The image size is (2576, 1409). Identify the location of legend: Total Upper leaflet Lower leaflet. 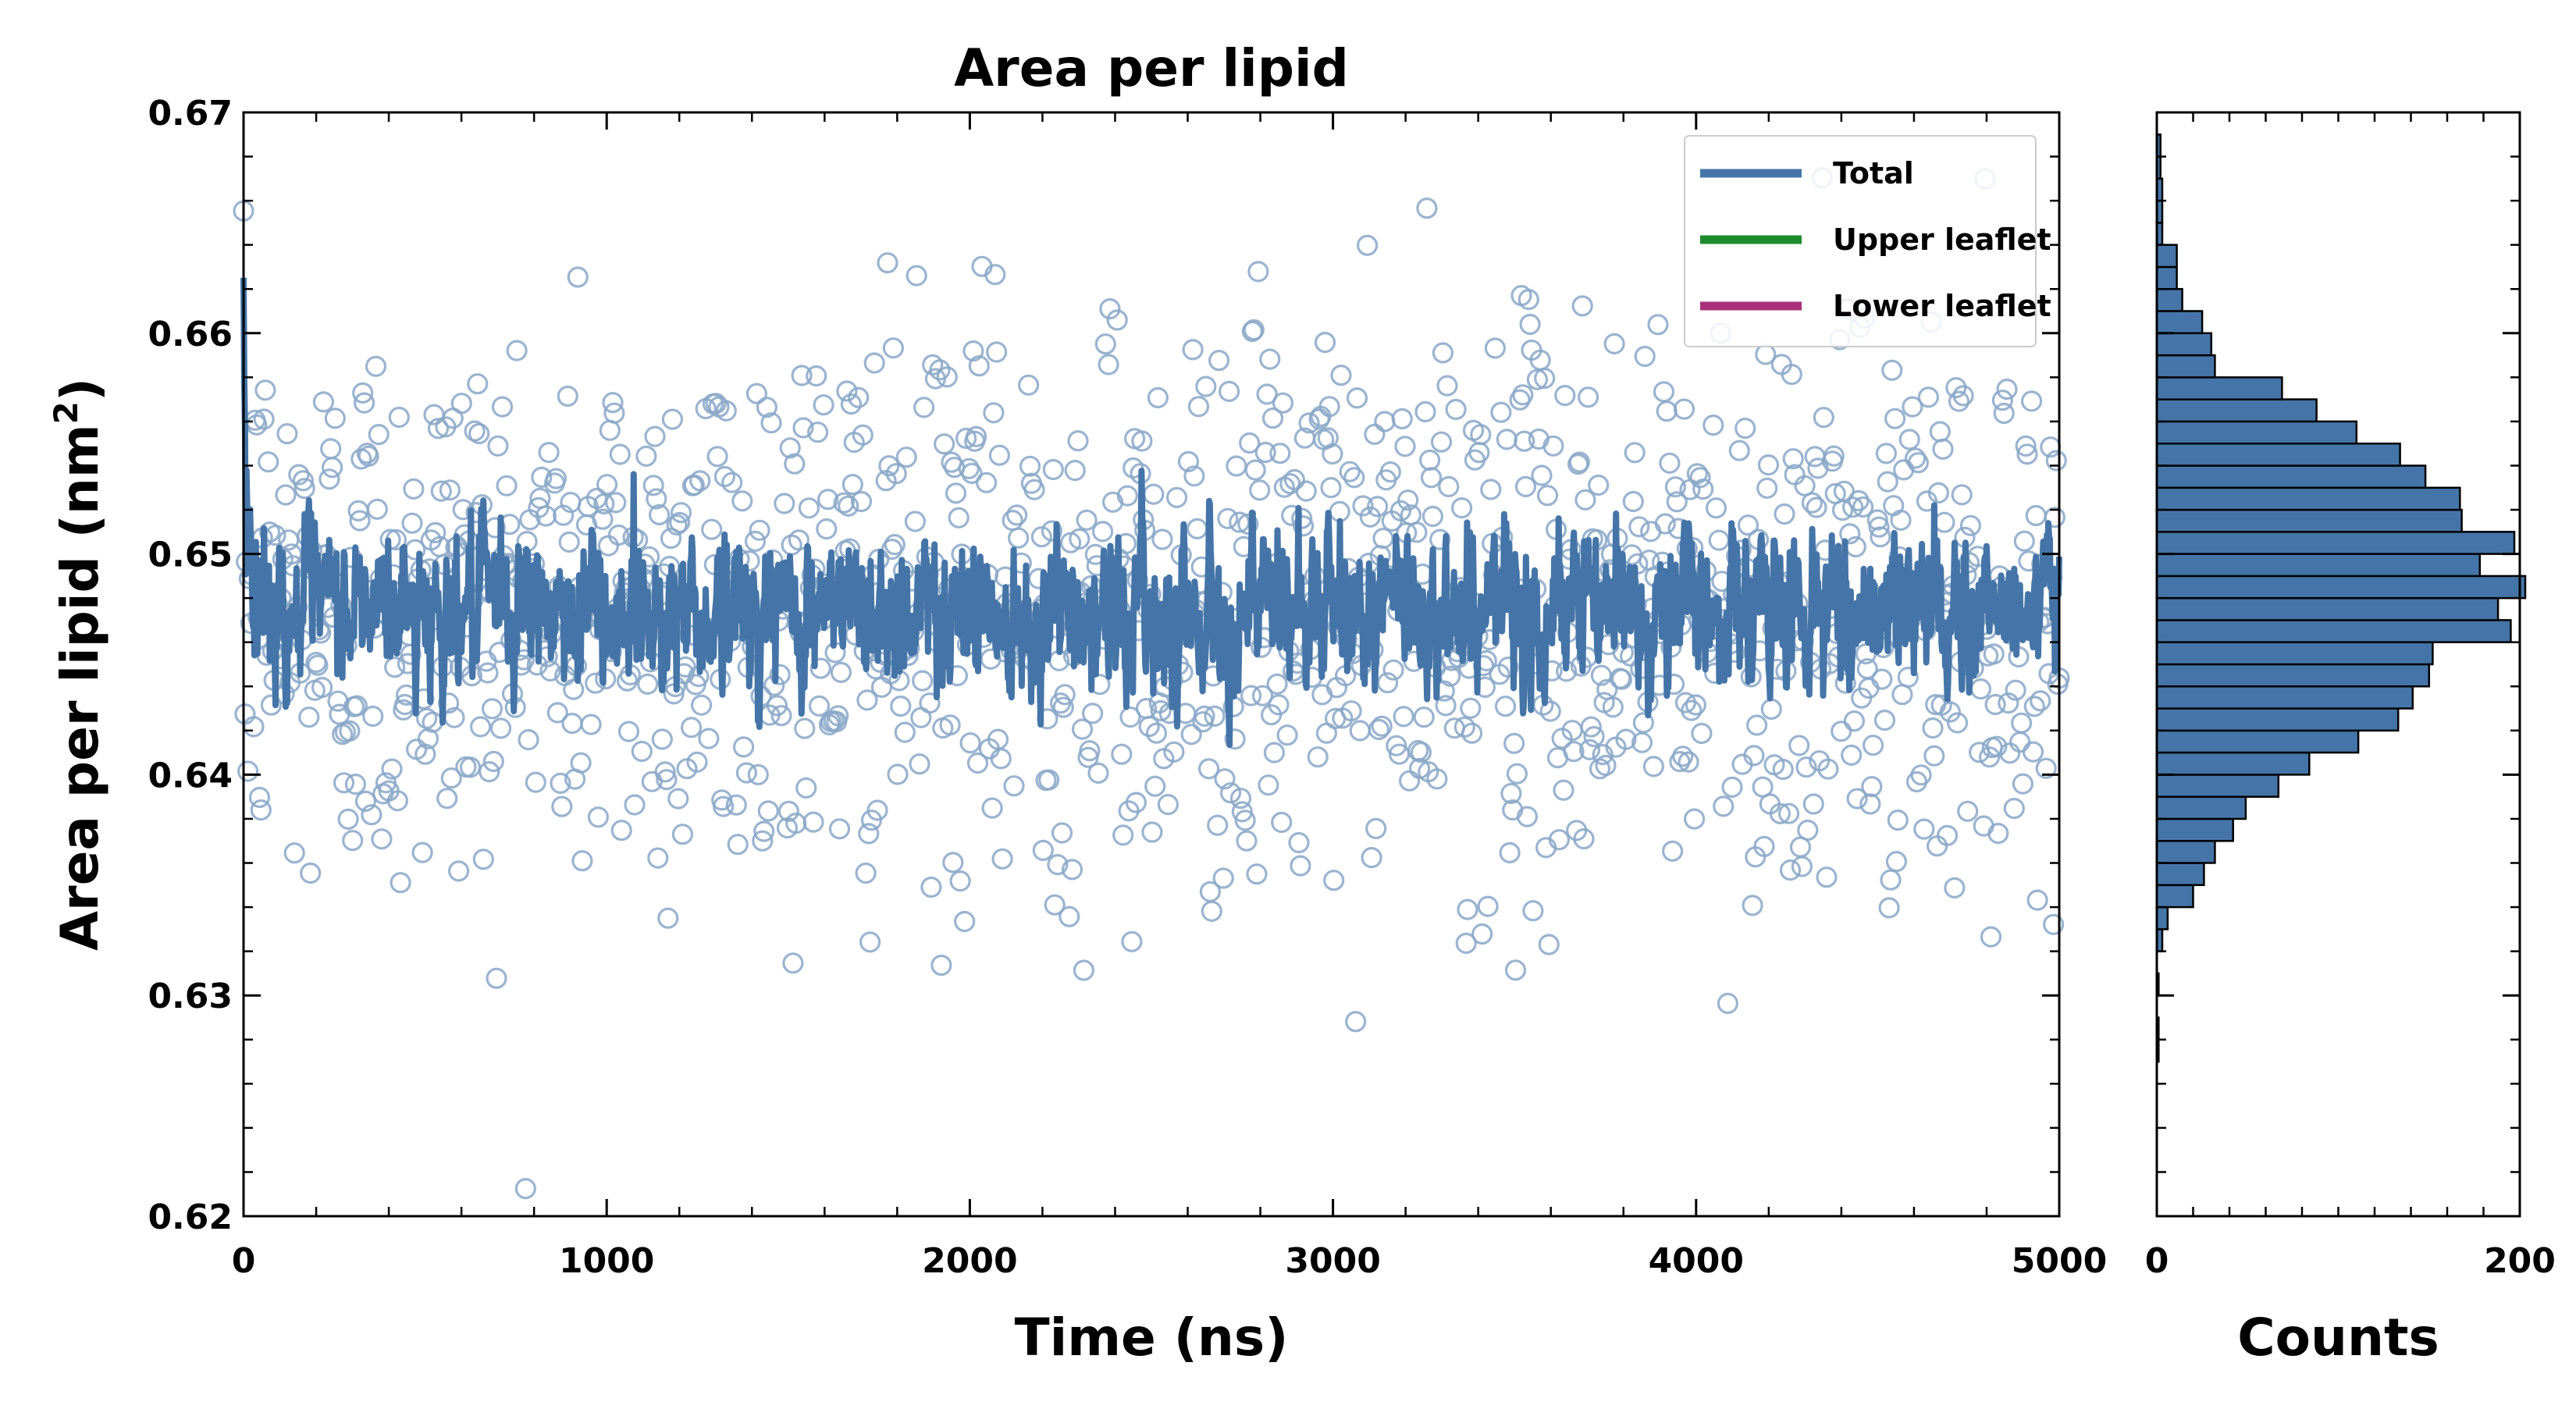
(1867, 241).